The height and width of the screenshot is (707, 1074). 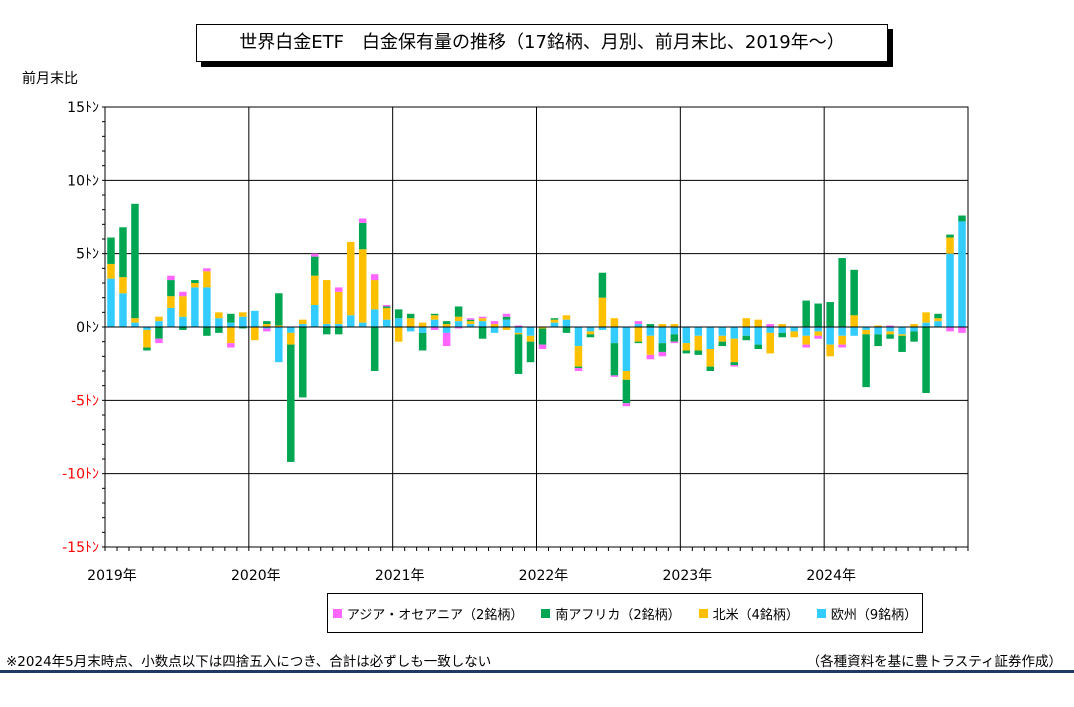 What do you see at coordinates (821, 613) in the screenshot?
I see `legend-swatch-europe` at bounding box center [821, 613].